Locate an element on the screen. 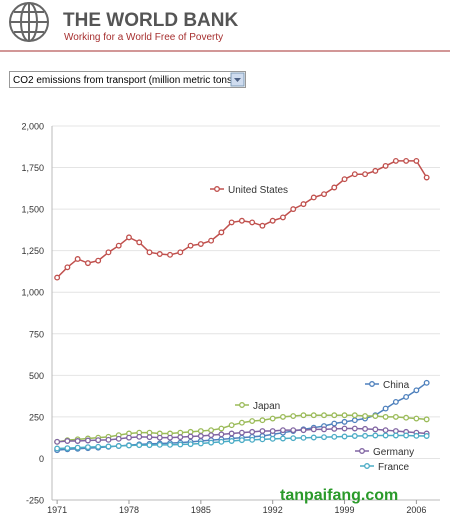 The height and width of the screenshot is (522, 450). legend-label: France is located at coordinates (394, 467).